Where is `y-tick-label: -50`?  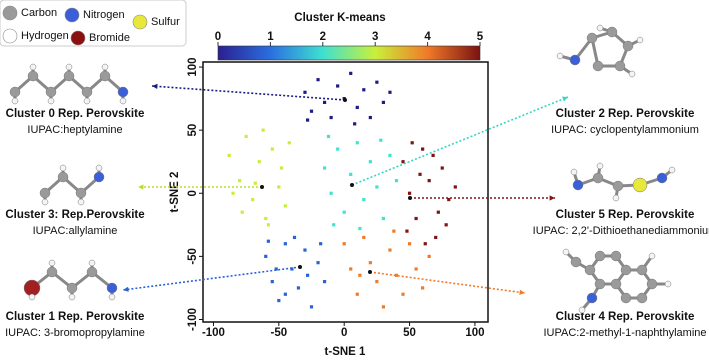
y-tick-label: -50 is located at coordinates (193, 256).